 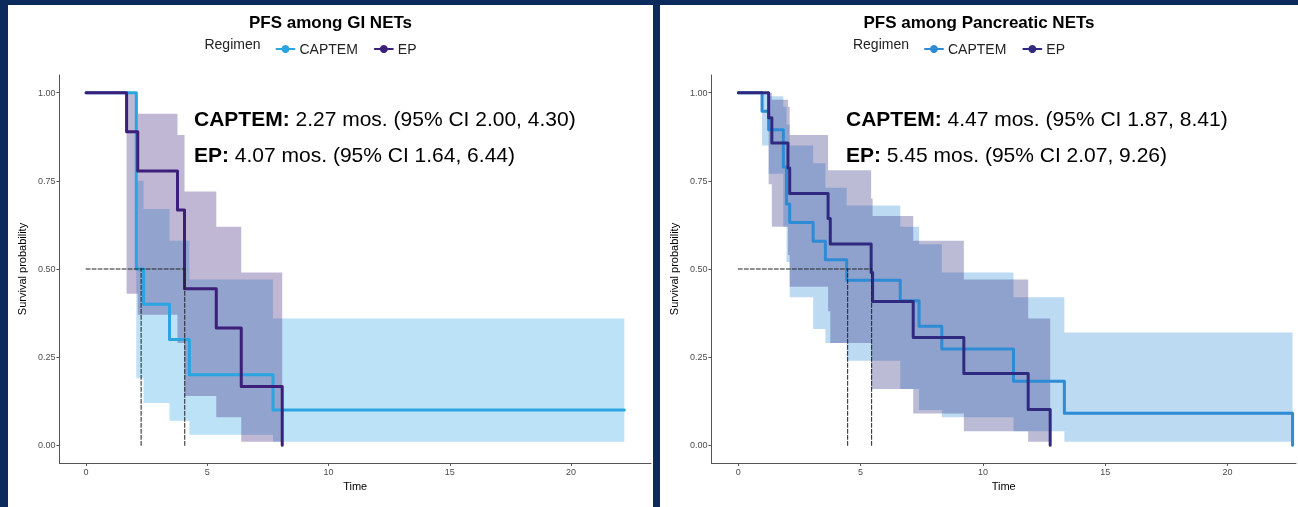 I want to click on chart-title: PFS among Pancreatic NETs, so click(x=979, y=22).